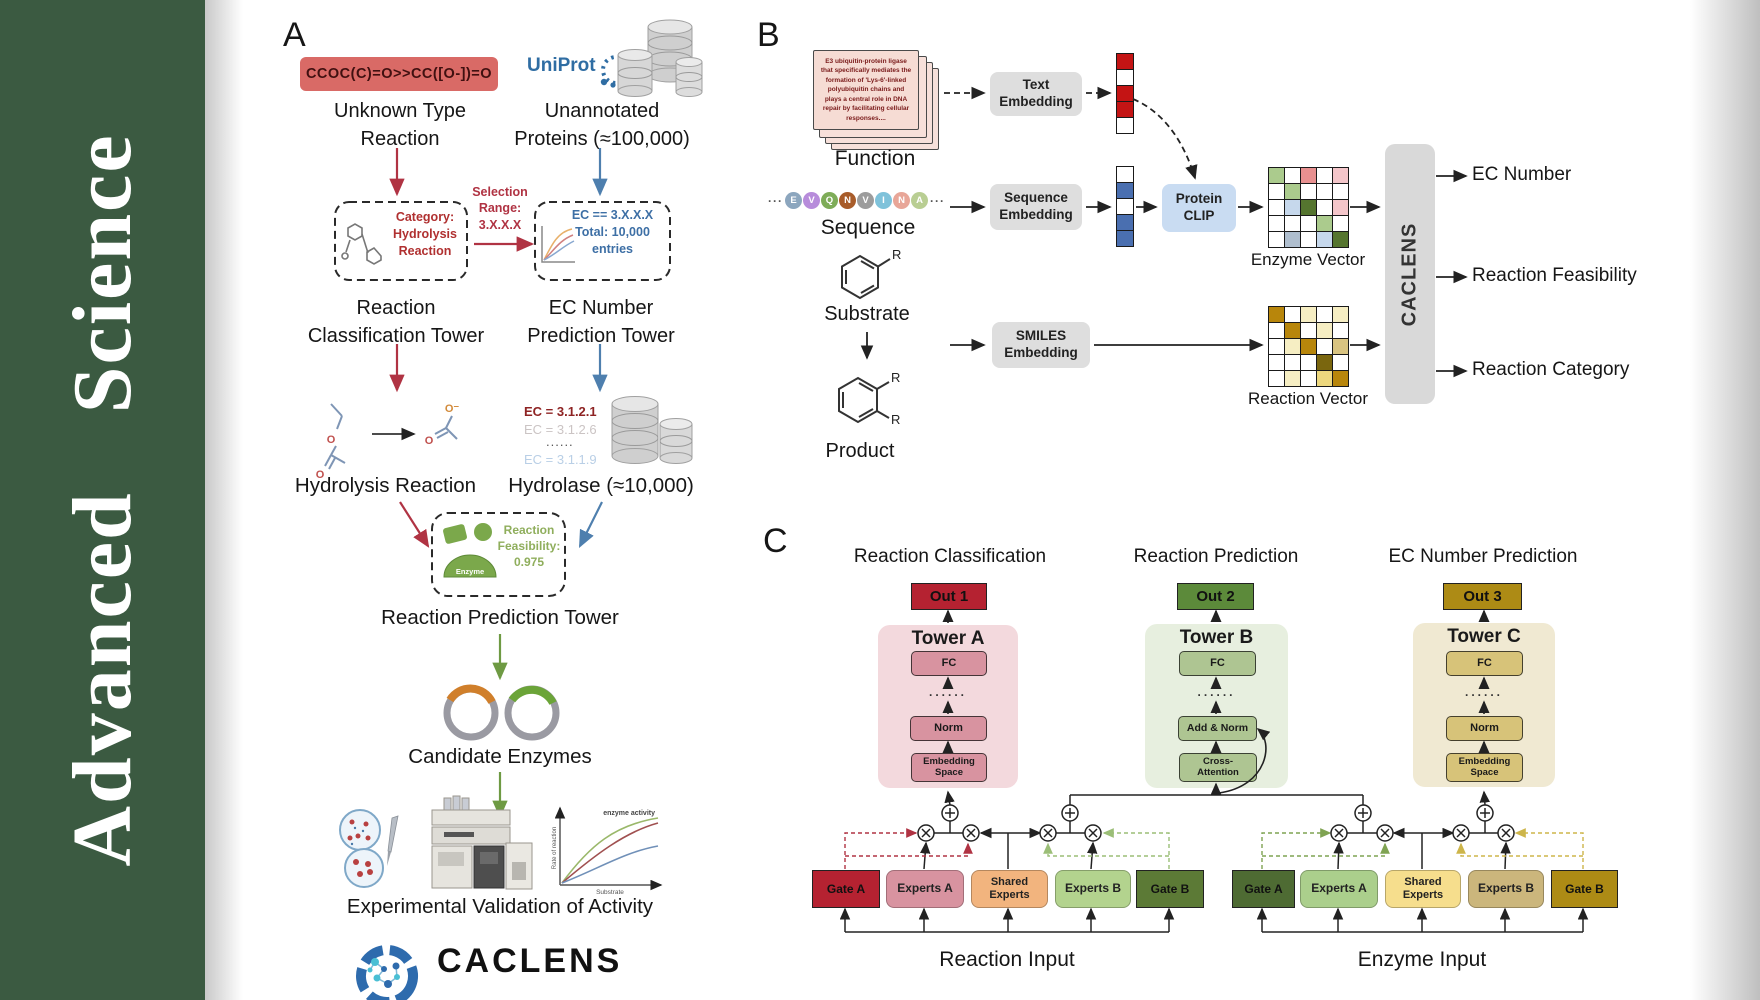 This screenshot has height=1000, width=1760. Describe the element at coordinates (1308, 259) in the screenshot. I see `enzyme-vector-label: Enzyme Vector` at that location.